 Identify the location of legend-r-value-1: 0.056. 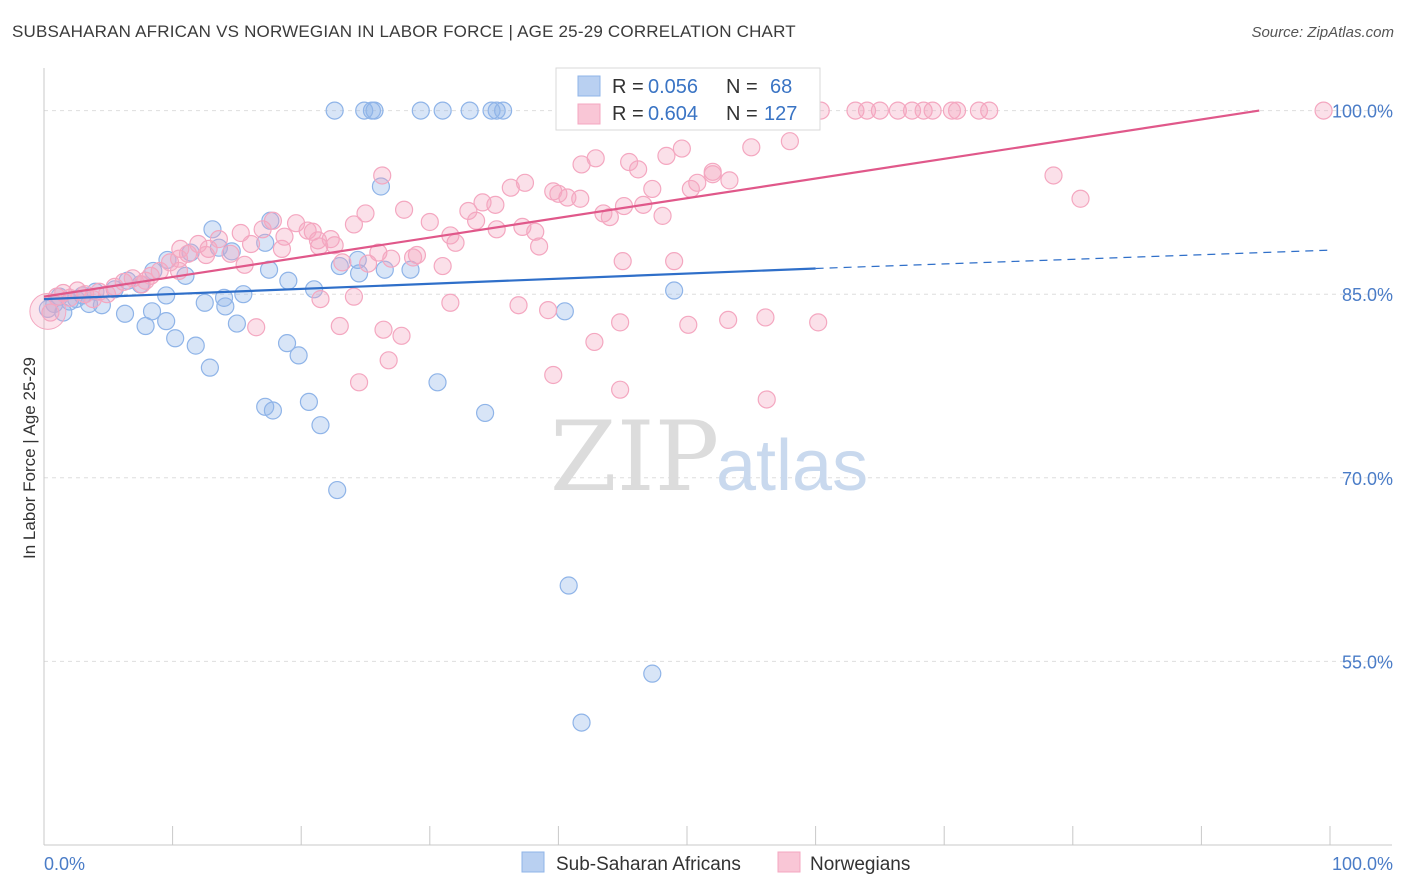
(673, 87).